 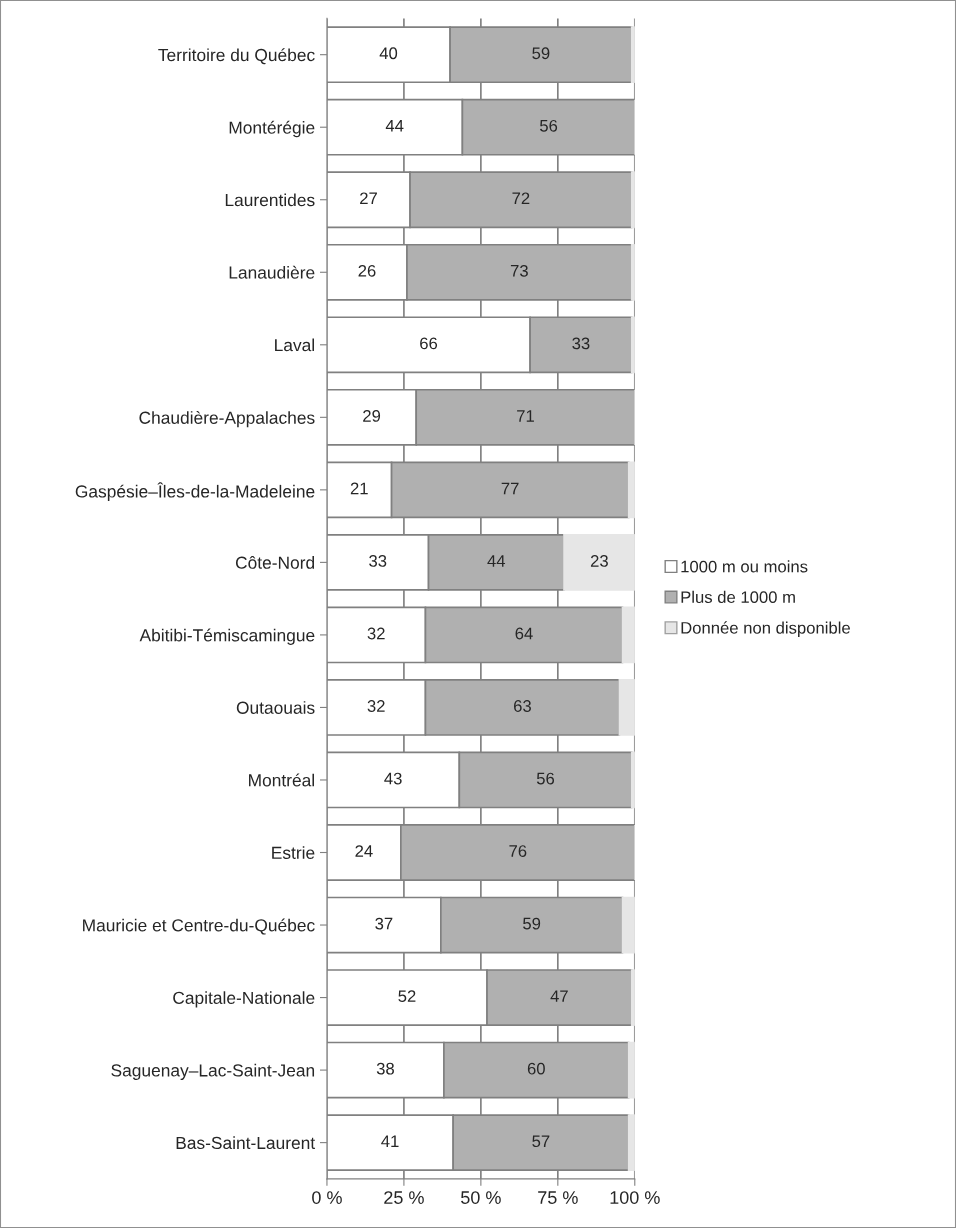 What do you see at coordinates (364, 851) in the screenshot?
I see `data-label: 24` at bounding box center [364, 851].